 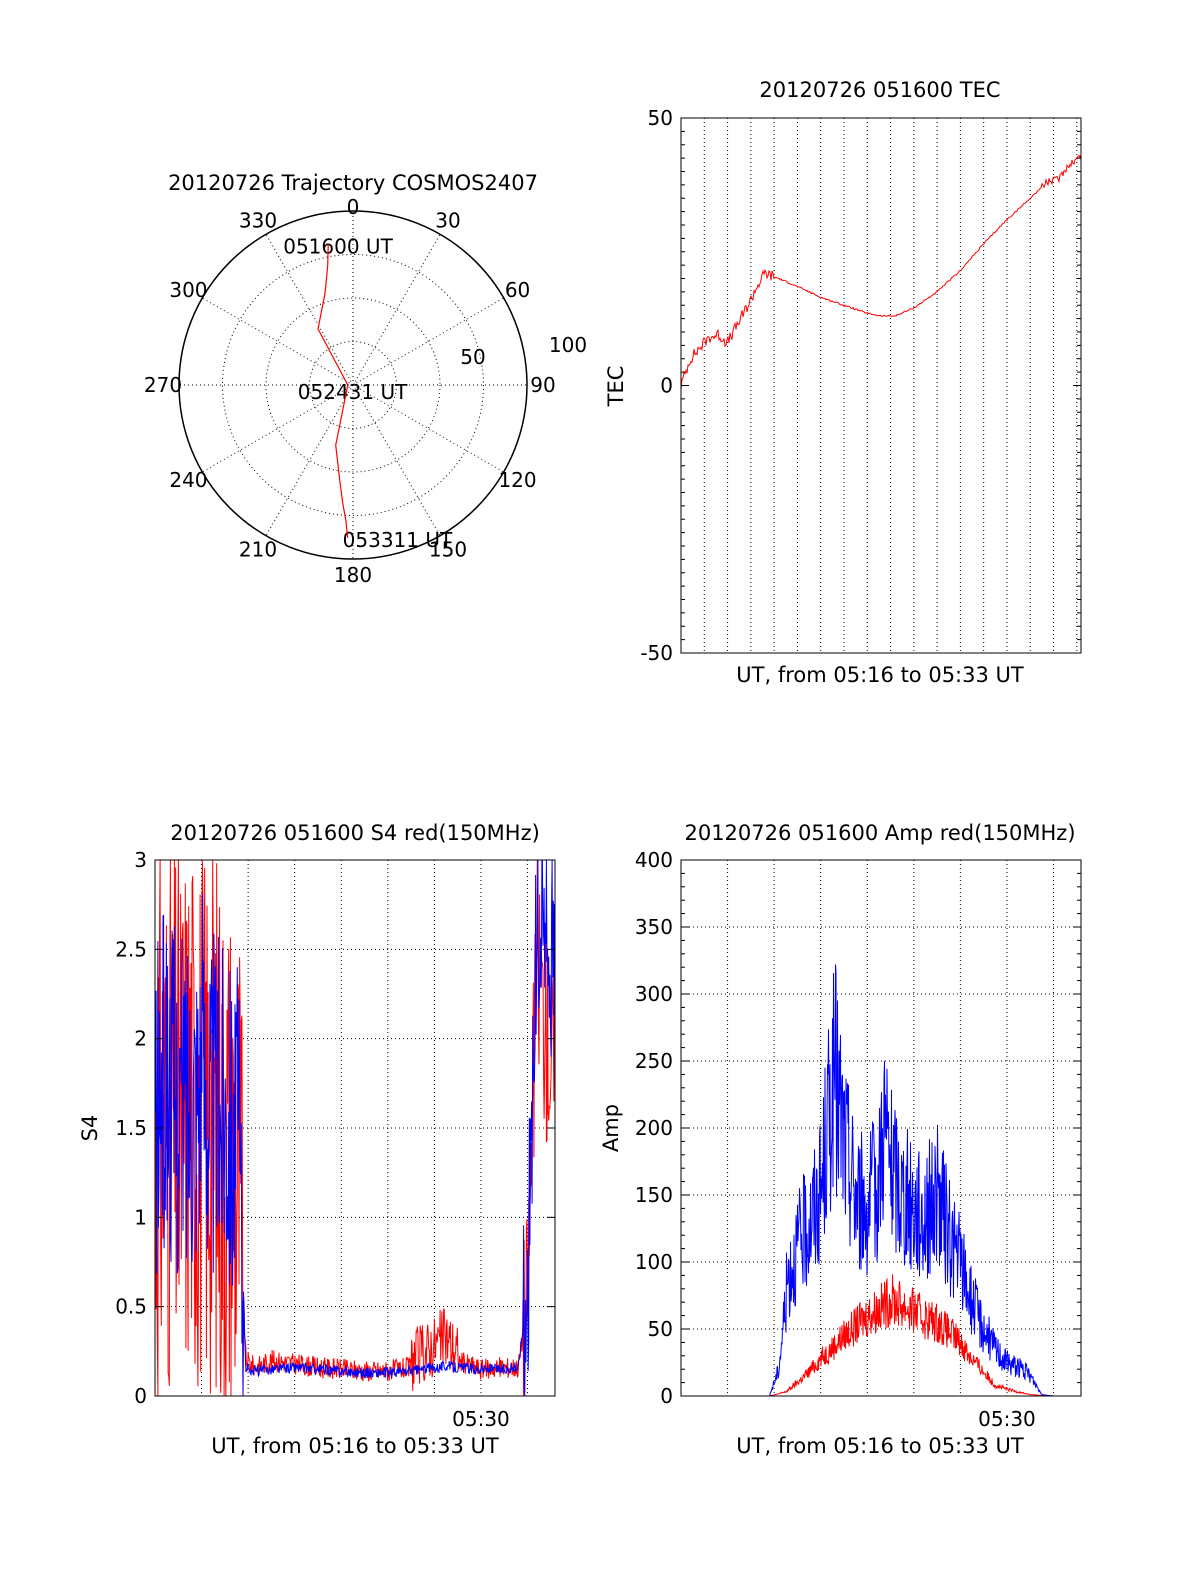 What do you see at coordinates (654, 860) in the screenshot?
I see `y-tick-label: 400` at bounding box center [654, 860].